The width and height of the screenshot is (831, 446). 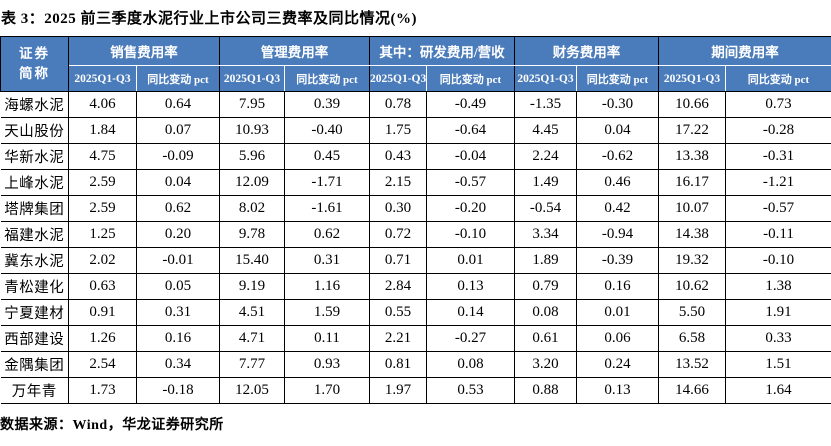 What do you see at coordinates (618, 260) in the screenshot?
I see `cell-r6-c7: -0.39` at bounding box center [618, 260].